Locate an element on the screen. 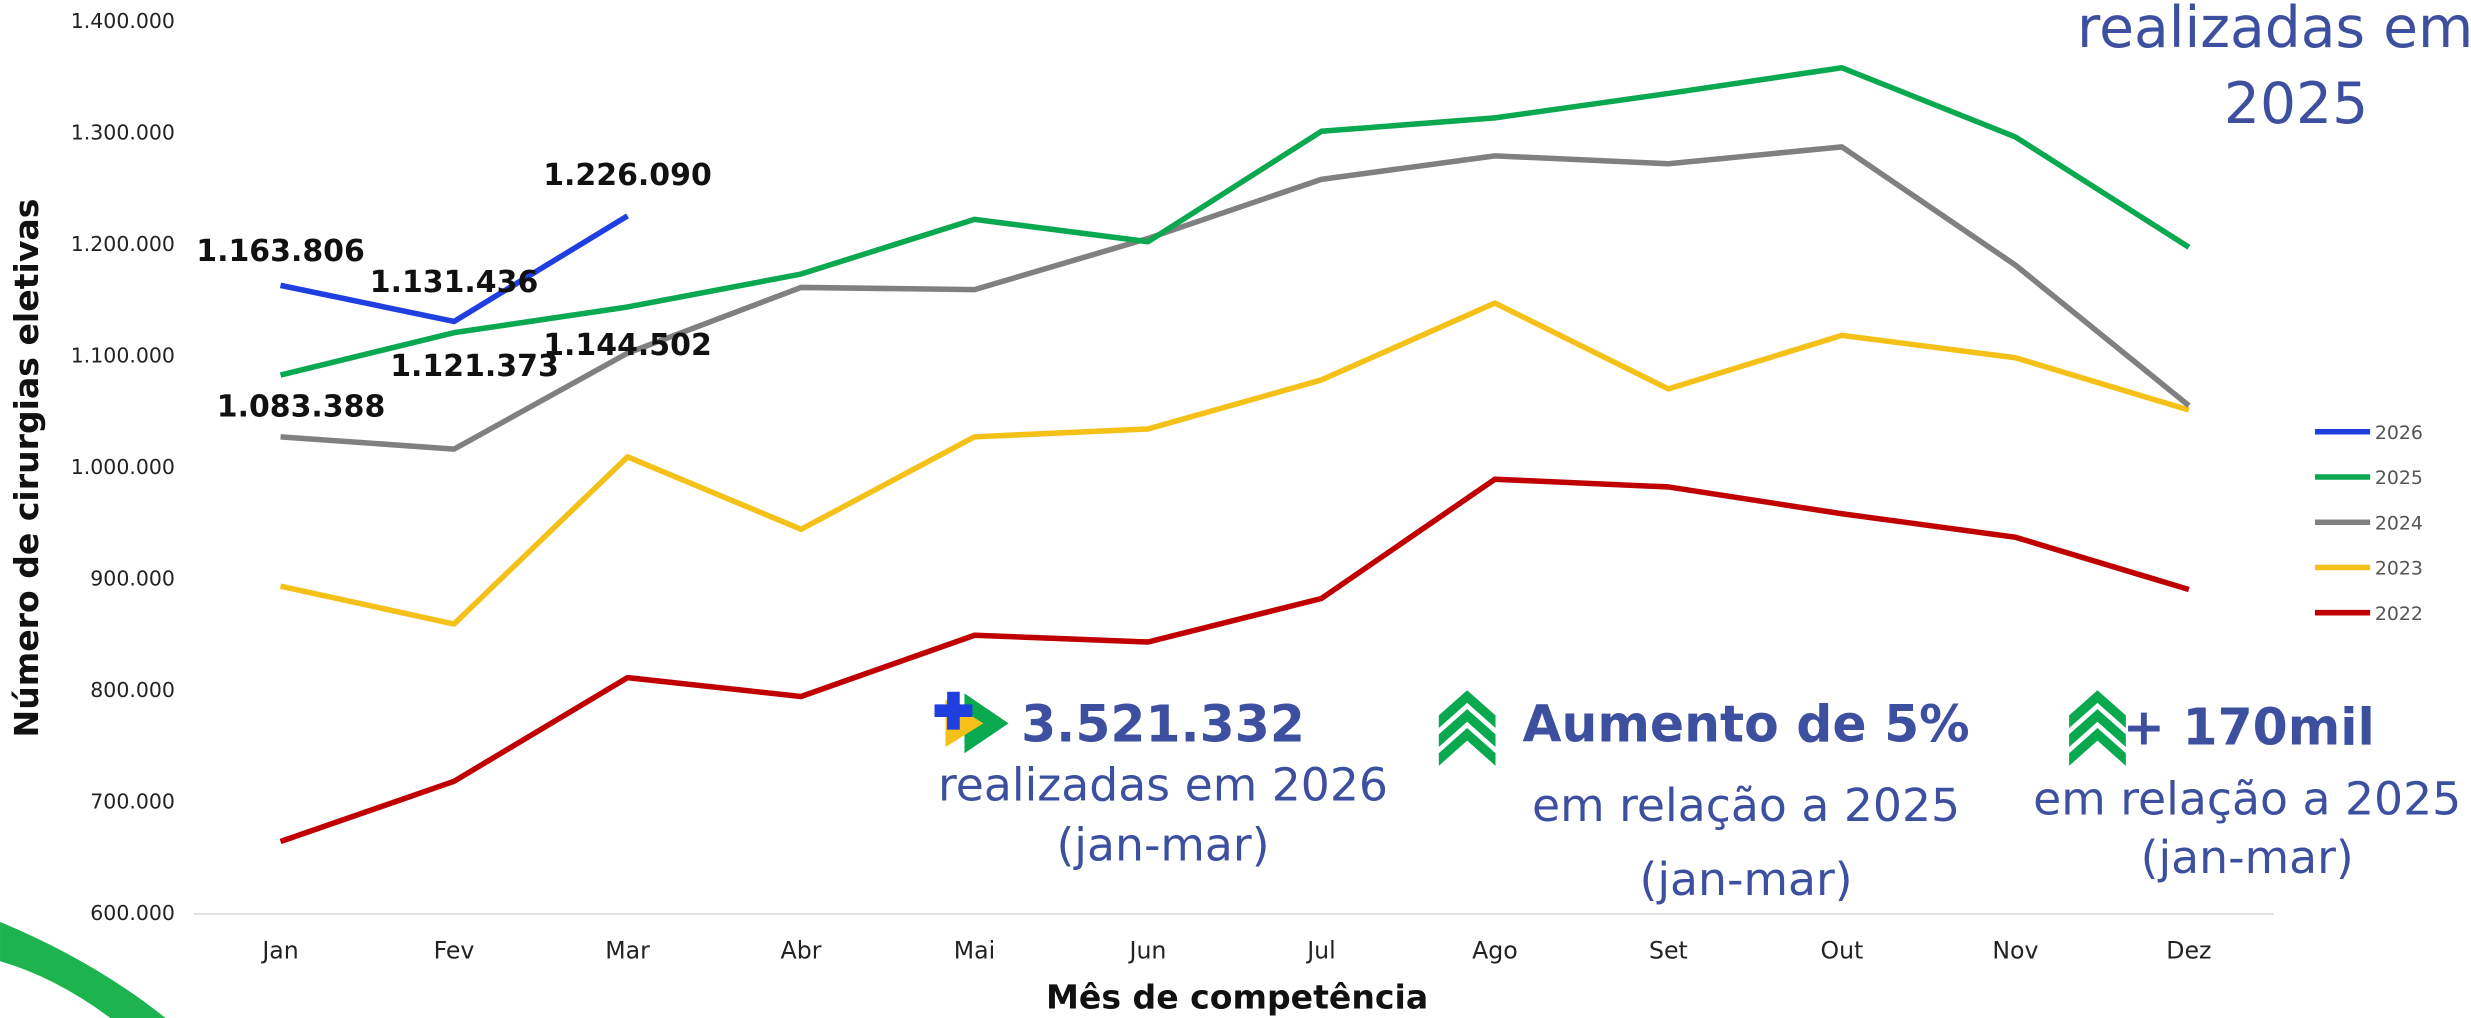 This screenshot has height=1018, width=2471. x-tick-label: Jan is located at coordinates (279, 950).